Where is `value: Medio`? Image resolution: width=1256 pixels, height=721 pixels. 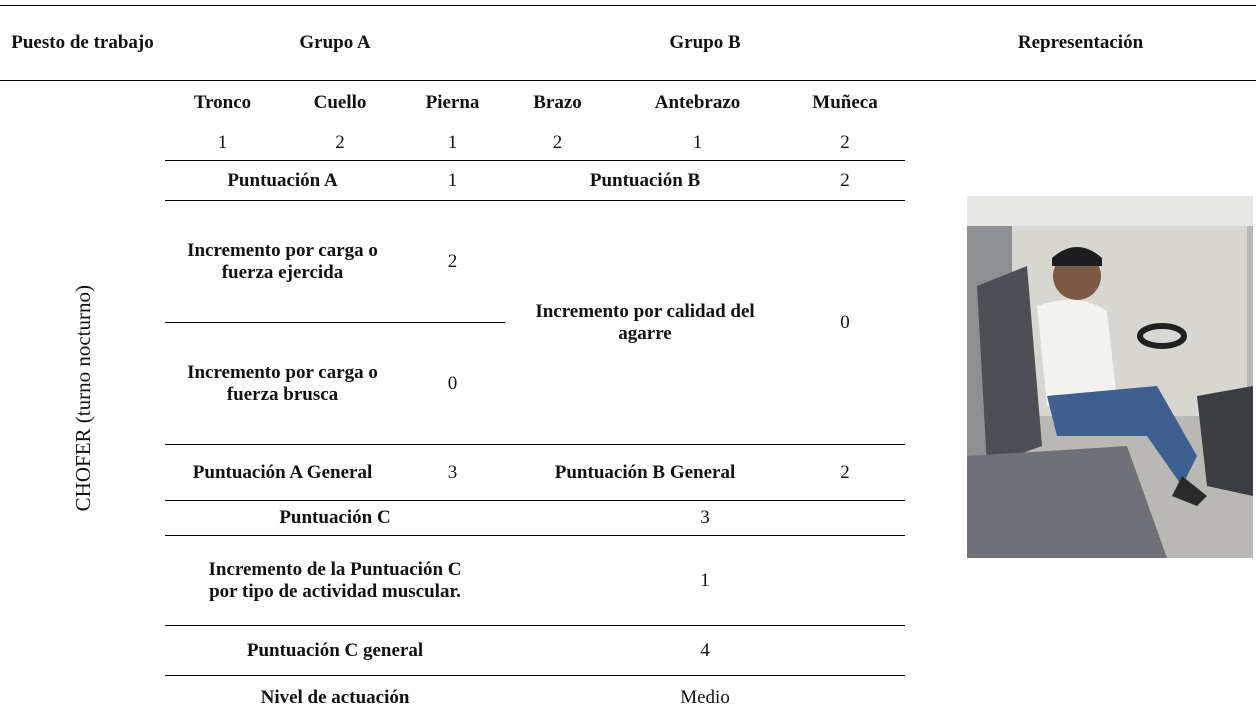 value: Medio is located at coordinates (705, 698).